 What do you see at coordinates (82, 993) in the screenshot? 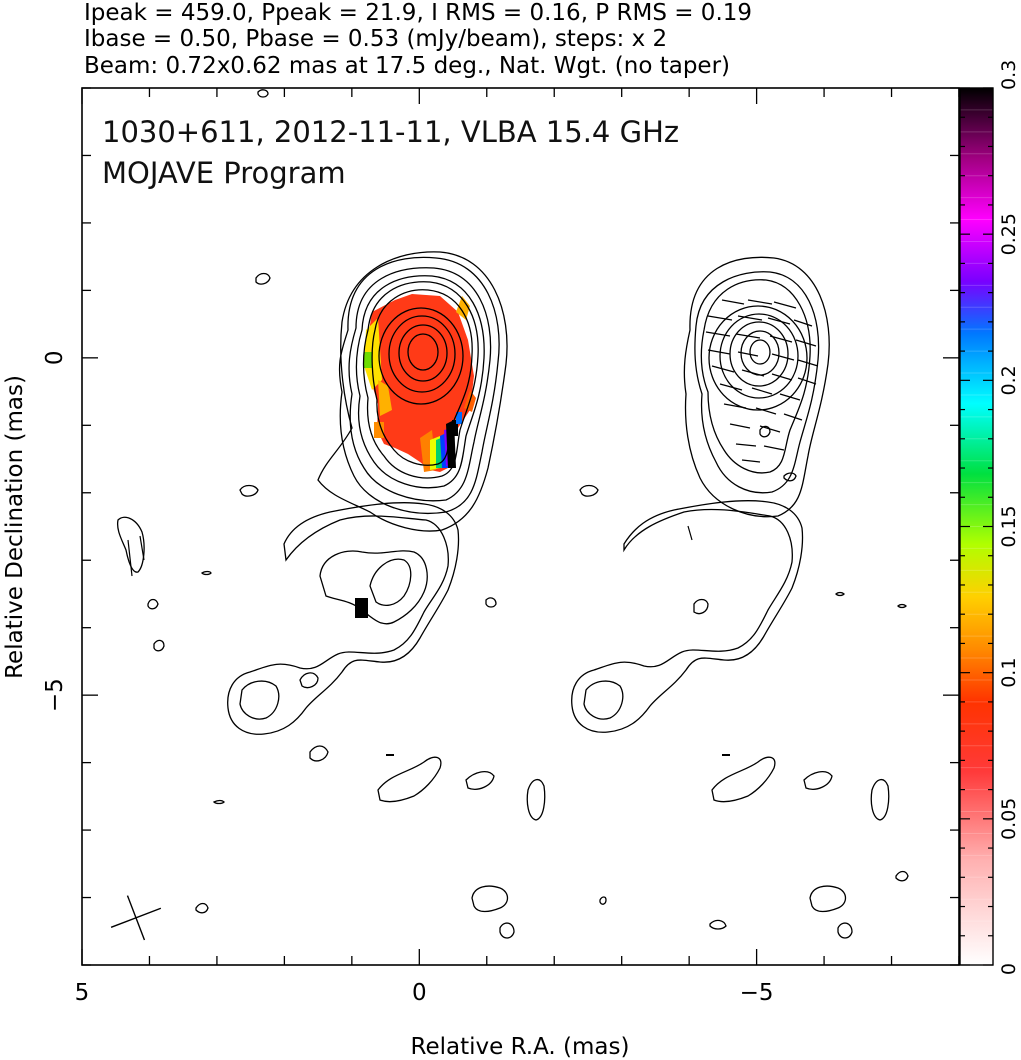
I see `x-tick-label: 5` at bounding box center [82, 993].